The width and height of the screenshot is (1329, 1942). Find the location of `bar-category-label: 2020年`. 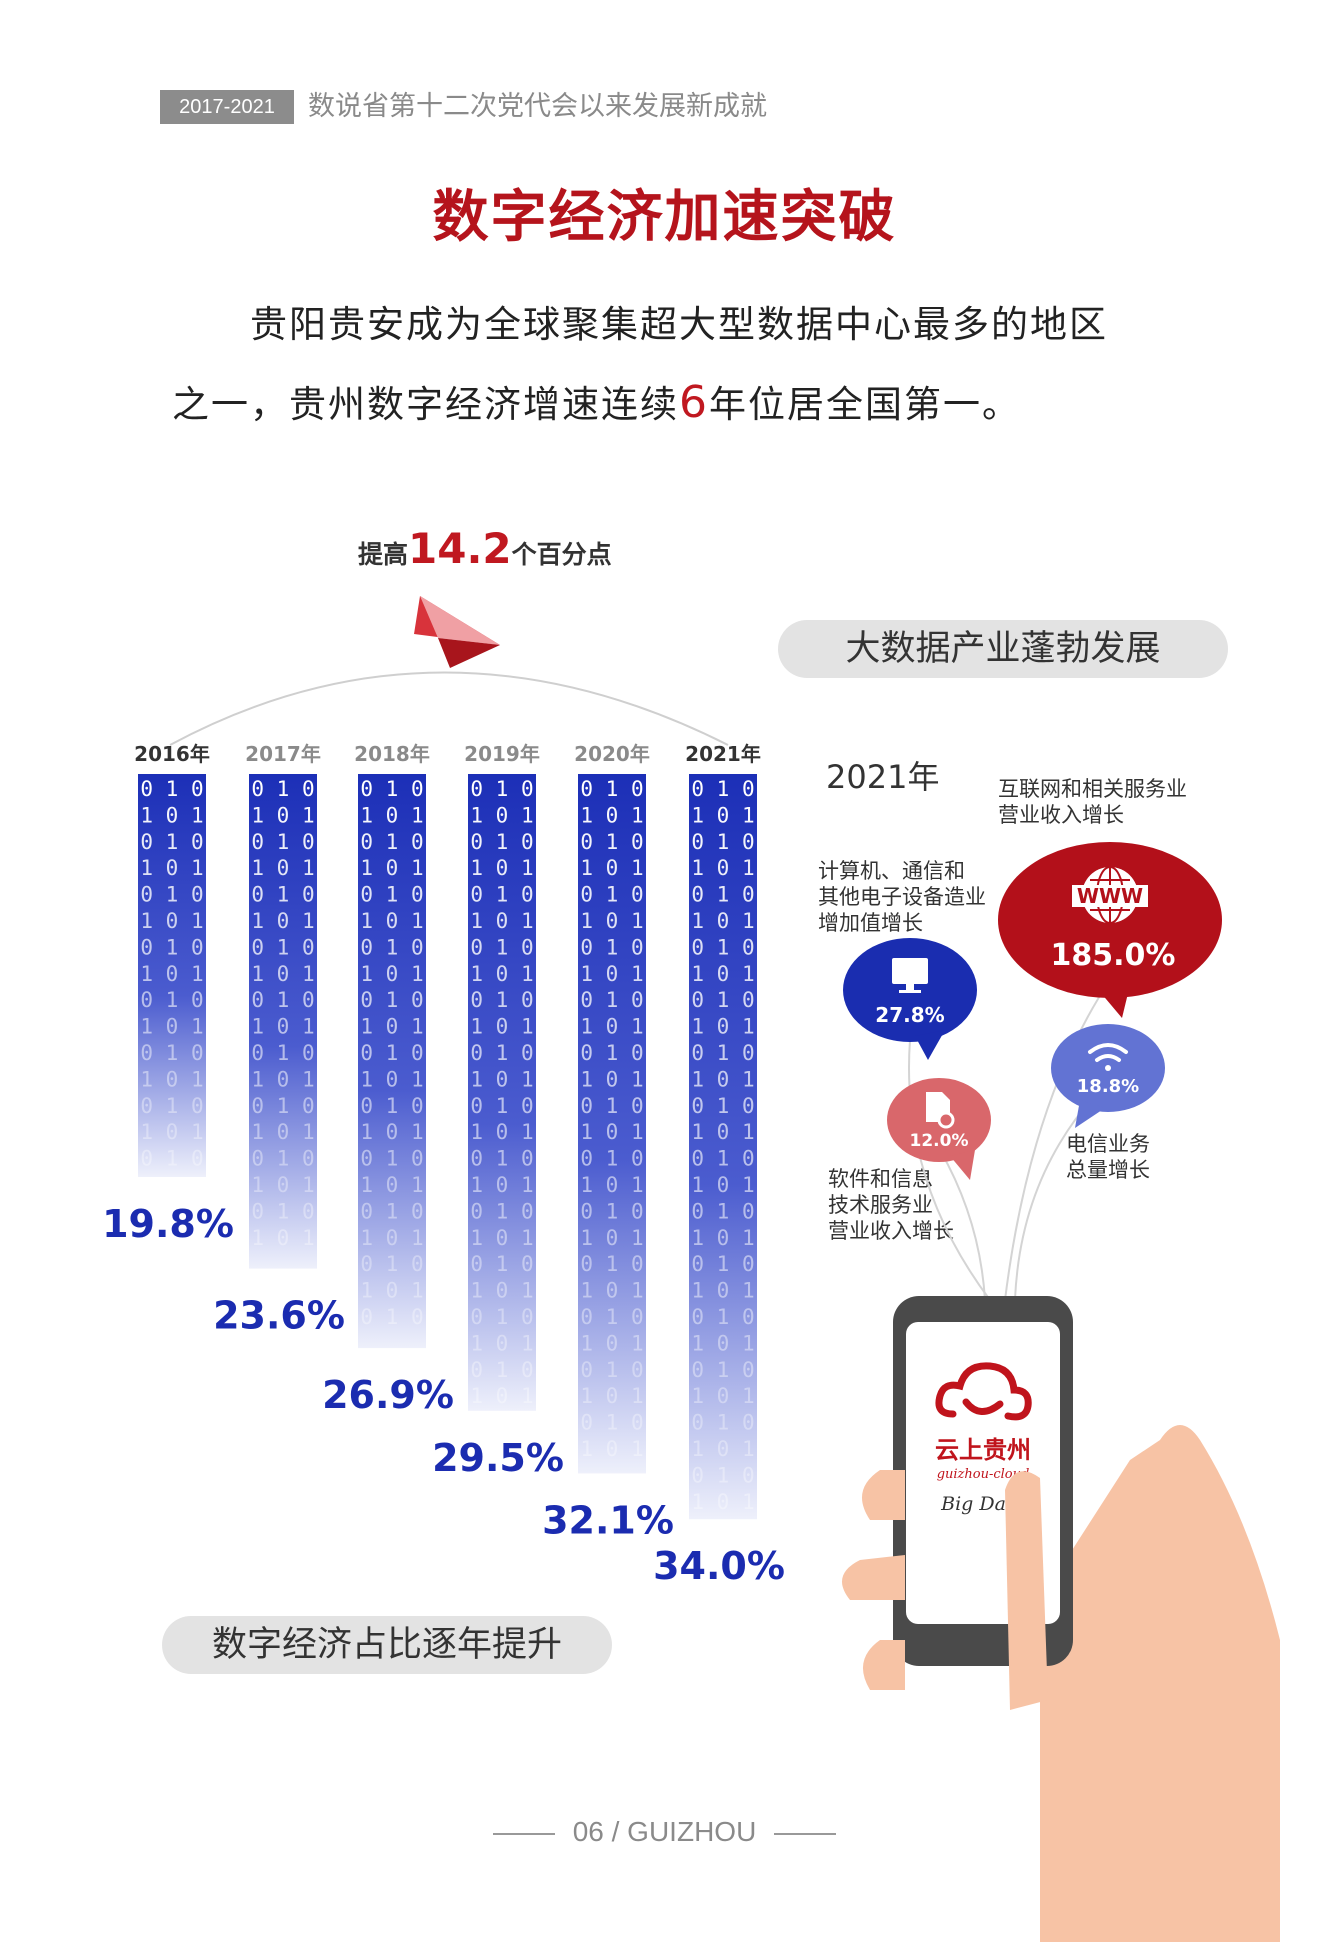

bar-category-label: 2020年 is located at coordinates (612, 754).